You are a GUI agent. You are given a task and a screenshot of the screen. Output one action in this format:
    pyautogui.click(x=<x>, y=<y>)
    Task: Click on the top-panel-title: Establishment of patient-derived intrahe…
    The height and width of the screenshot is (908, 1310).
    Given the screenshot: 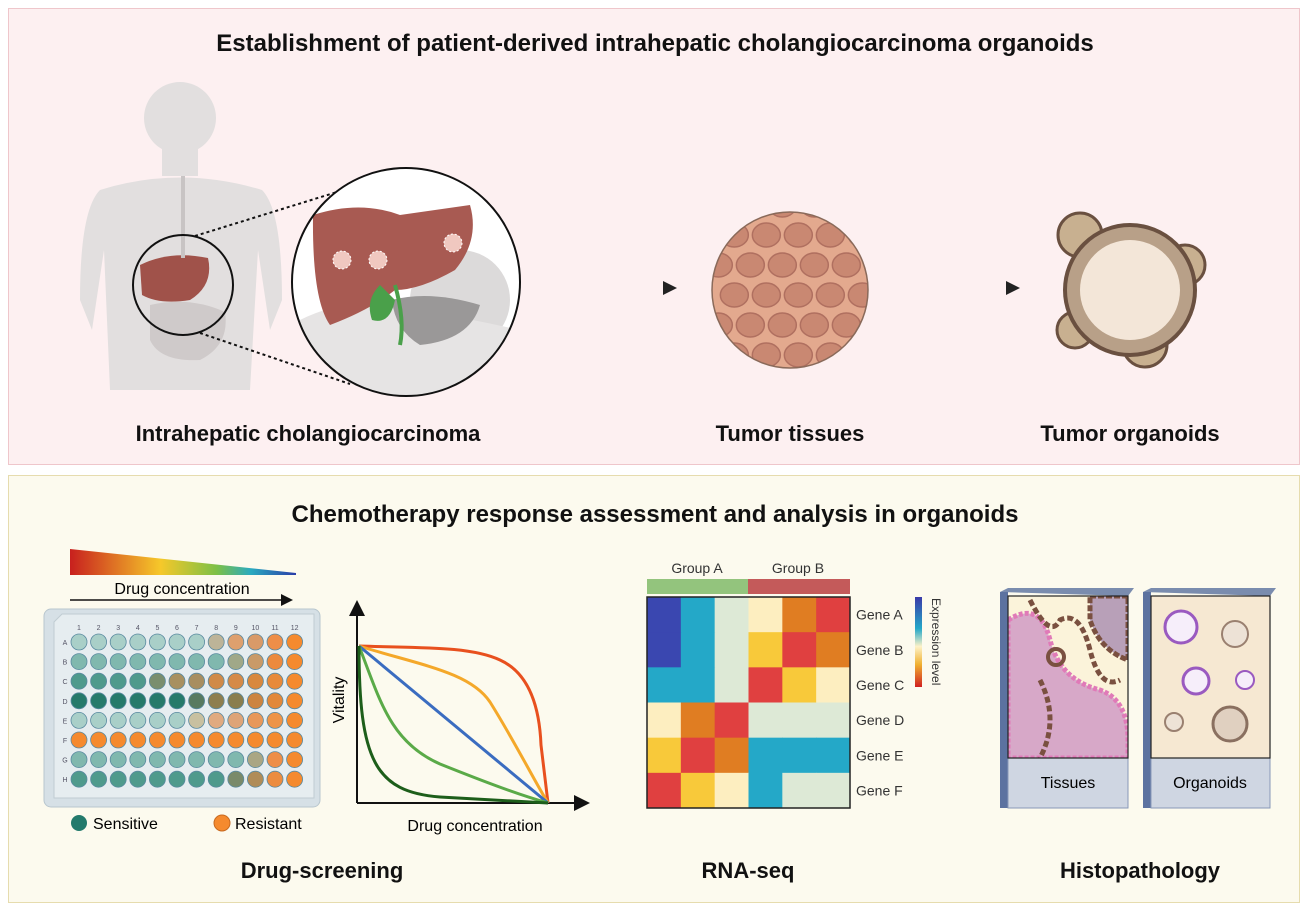 What is the action you would take?
    pyautogui.click(x=655, y=43)
    